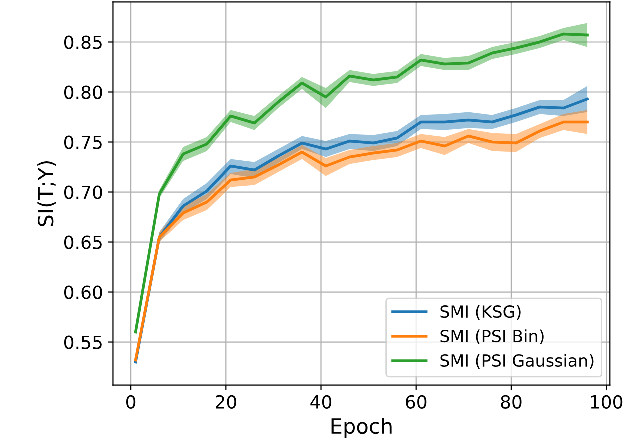 This screenshot has width=629, height=448. Describe the element at coordinates (131, 402) in the screenshot. I see `x-tick-label: 0` at that location.